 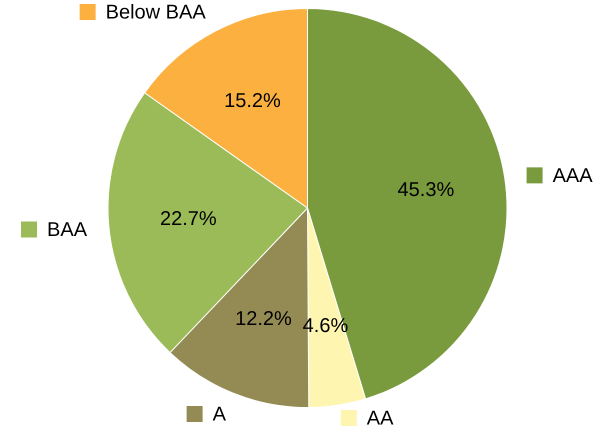 What do you see at coordinates (188, 219) in the screenshot?
I see `data-label: 22.7%` at bounding box center [188, 219].